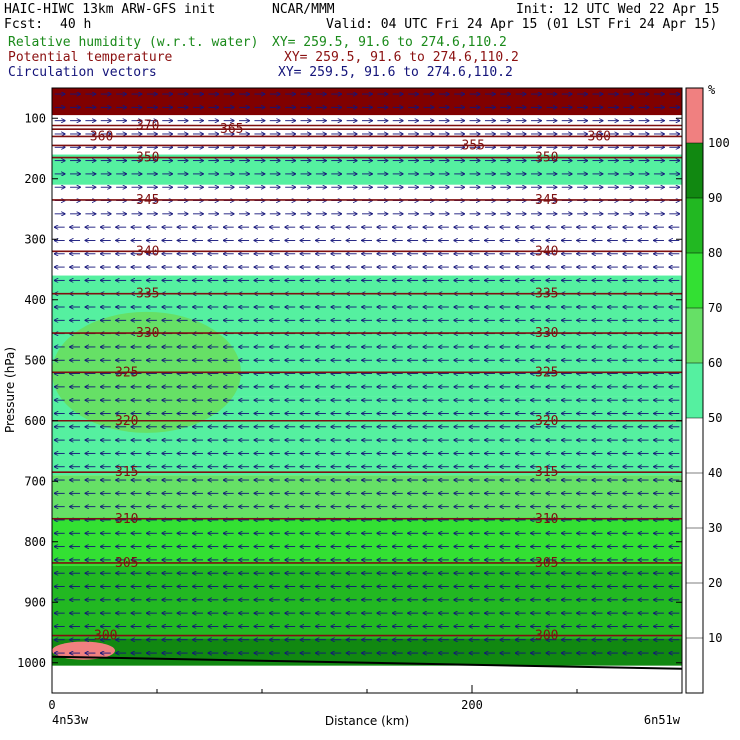  What do you see at coordinates (35, 481) in the screenshot?
I see `y-tick-label-700: 700` at bounding box center [35, 481].